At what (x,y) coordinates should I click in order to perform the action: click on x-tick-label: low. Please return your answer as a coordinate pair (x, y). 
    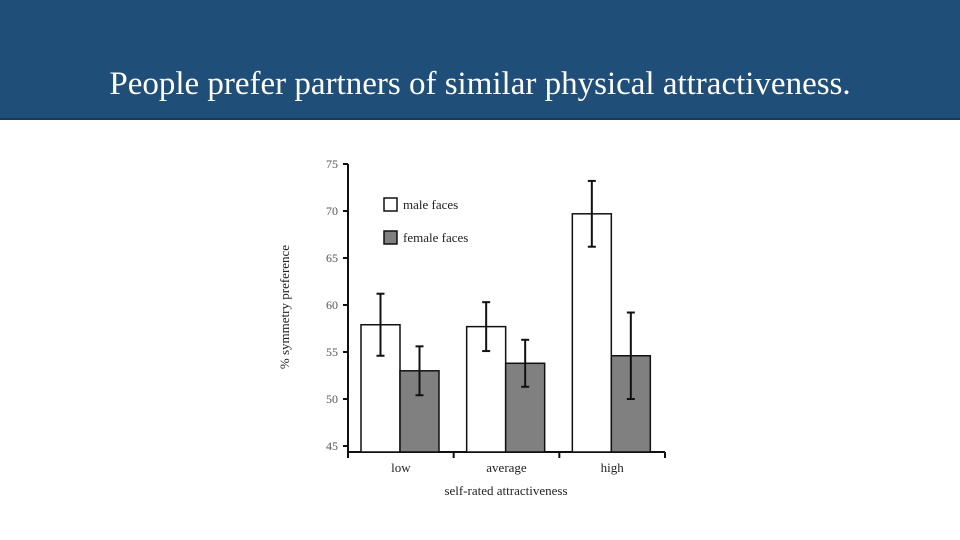
    Looking at the image, I should click on (401, 467).